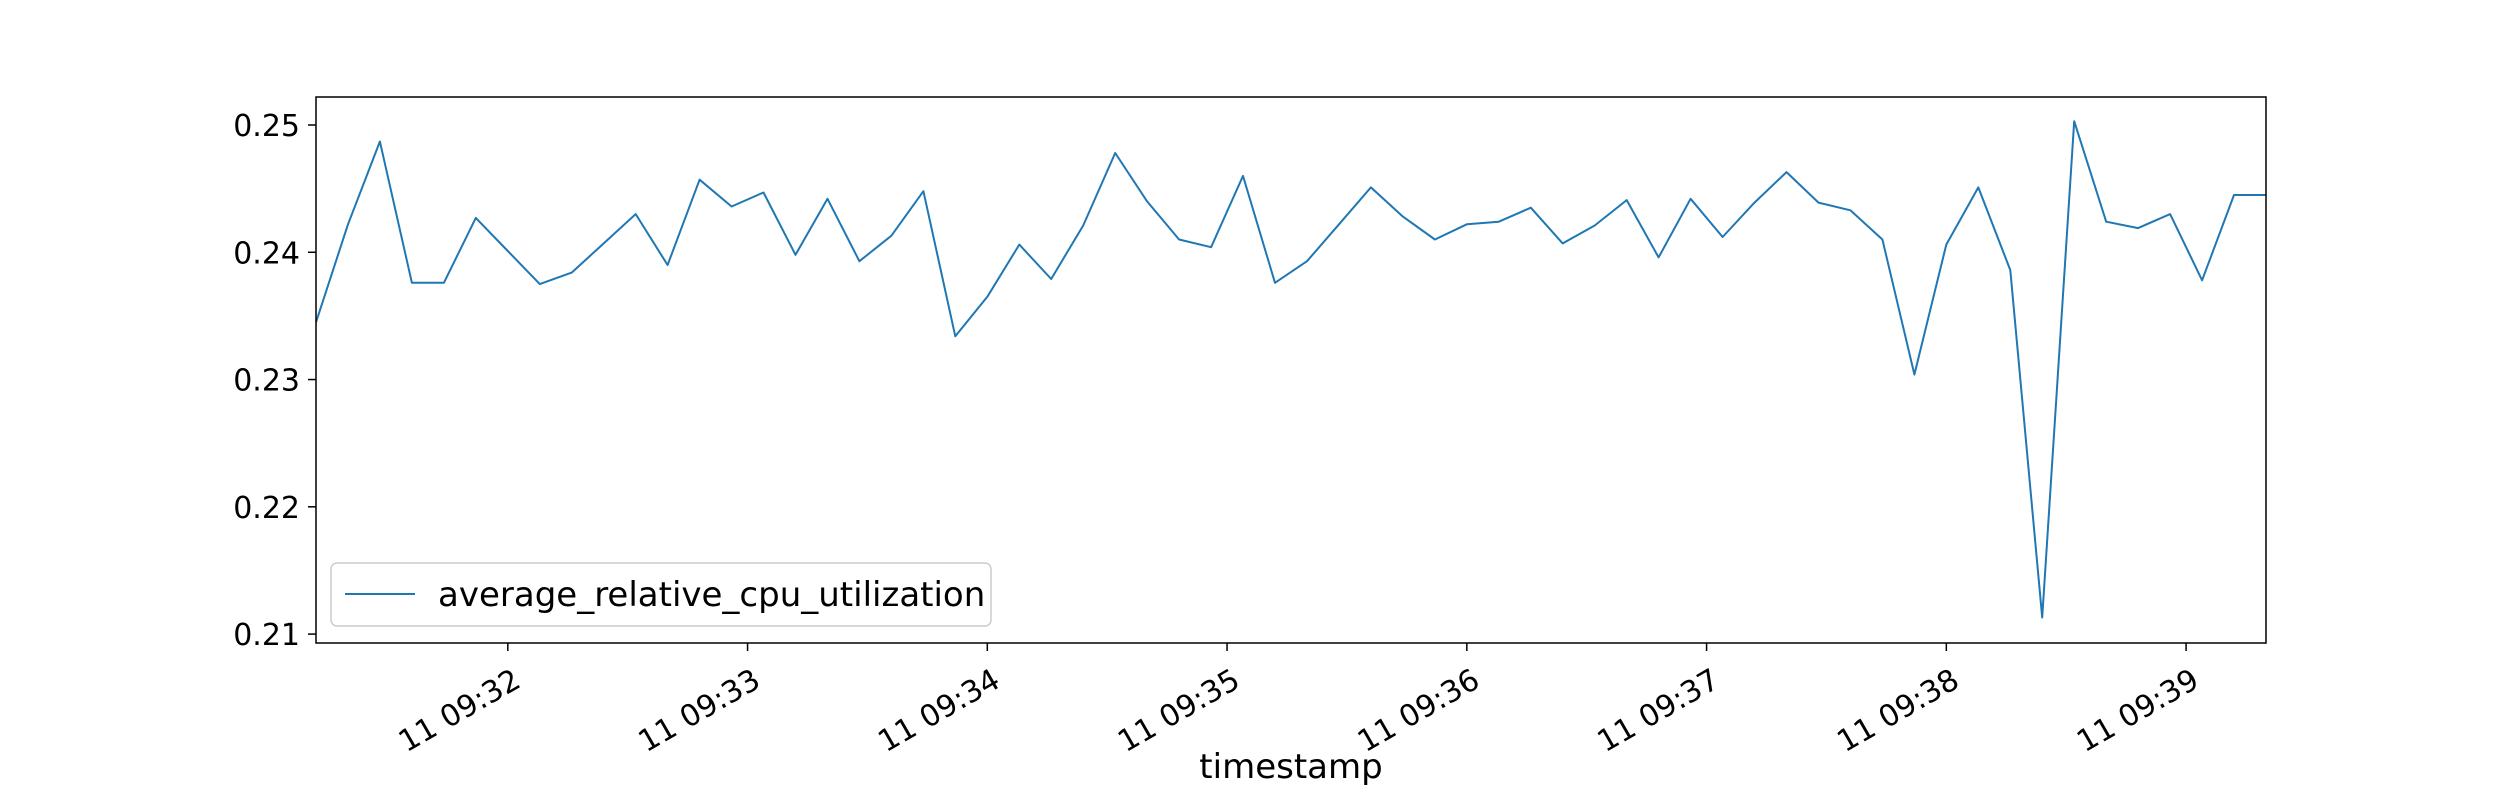 The image size is (2500, 800). Describe the element at coordinates (711, 595) in the screenshot. I see `legend-label: average_relative_cpu_utilization` at that location.